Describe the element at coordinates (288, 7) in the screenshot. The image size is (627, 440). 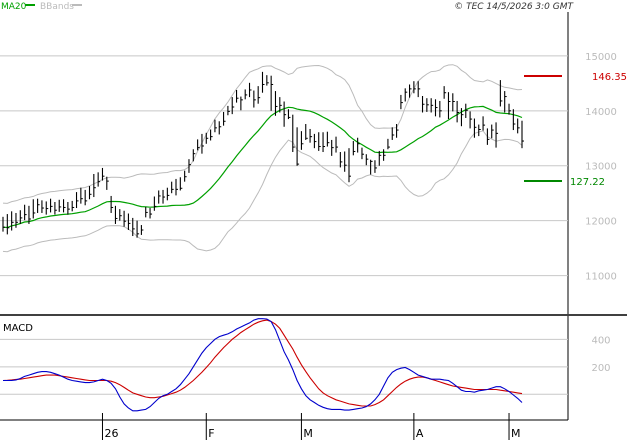
I see `chart-header: MA20 BBands © TEC 14/5/2026 3:0 GMT` at that location.